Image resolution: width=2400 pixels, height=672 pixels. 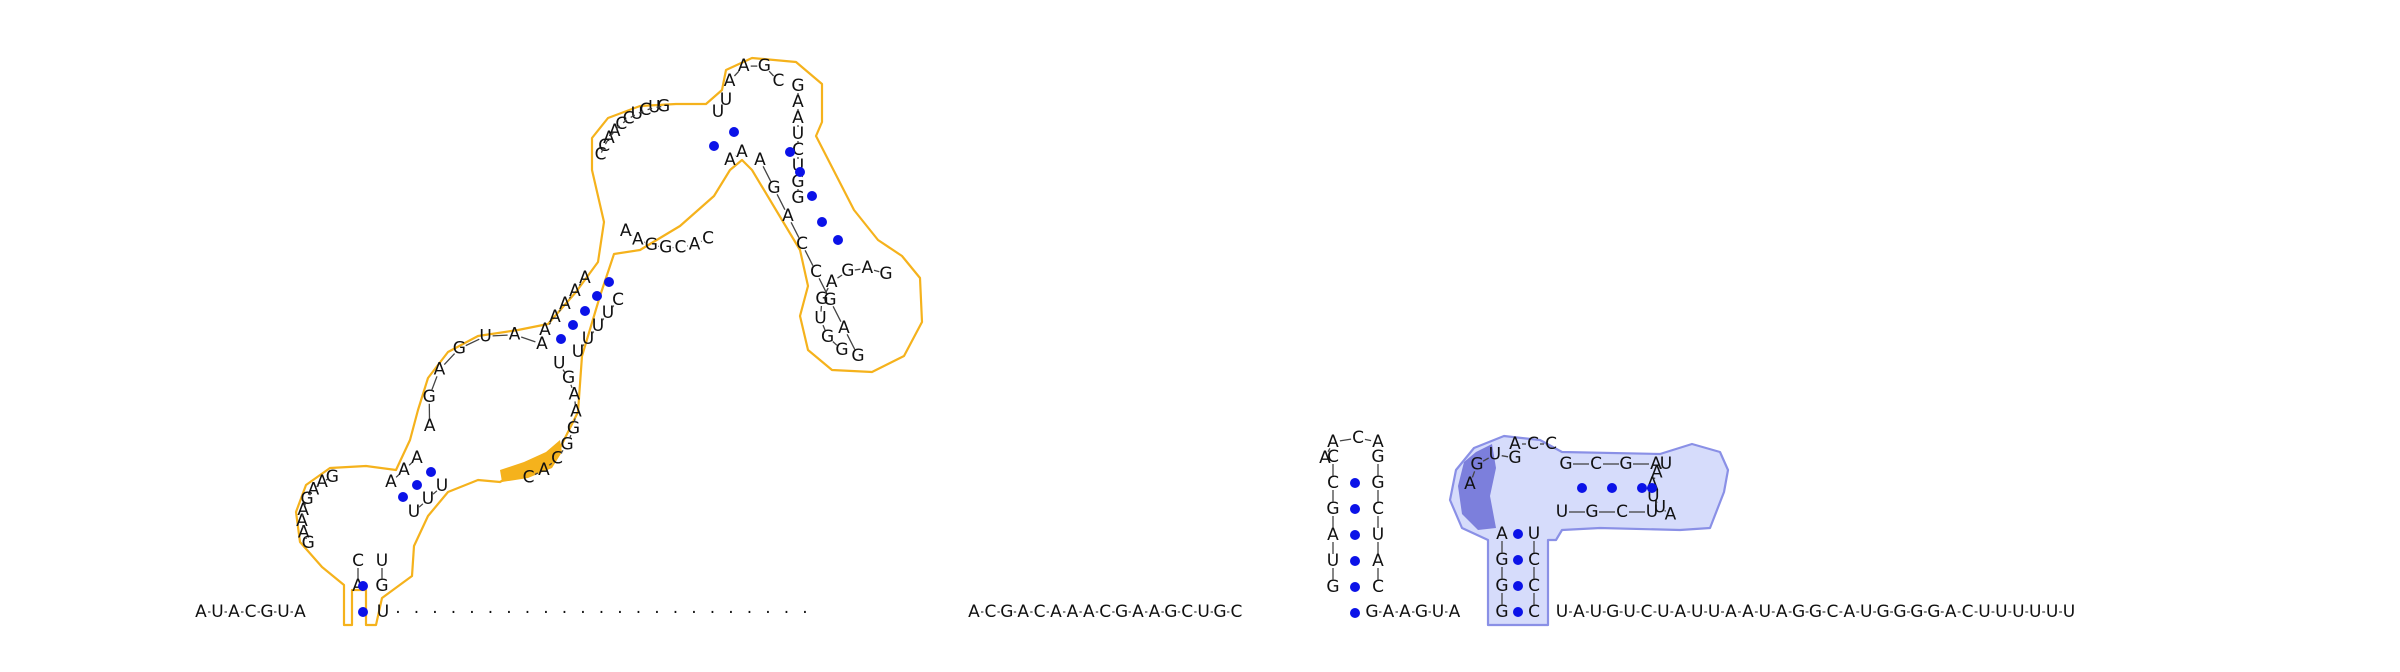 What do you see at coordinates (531, 461) in the screenshot?
I see `orange-highlight-region` at bounding box center [531, 461].